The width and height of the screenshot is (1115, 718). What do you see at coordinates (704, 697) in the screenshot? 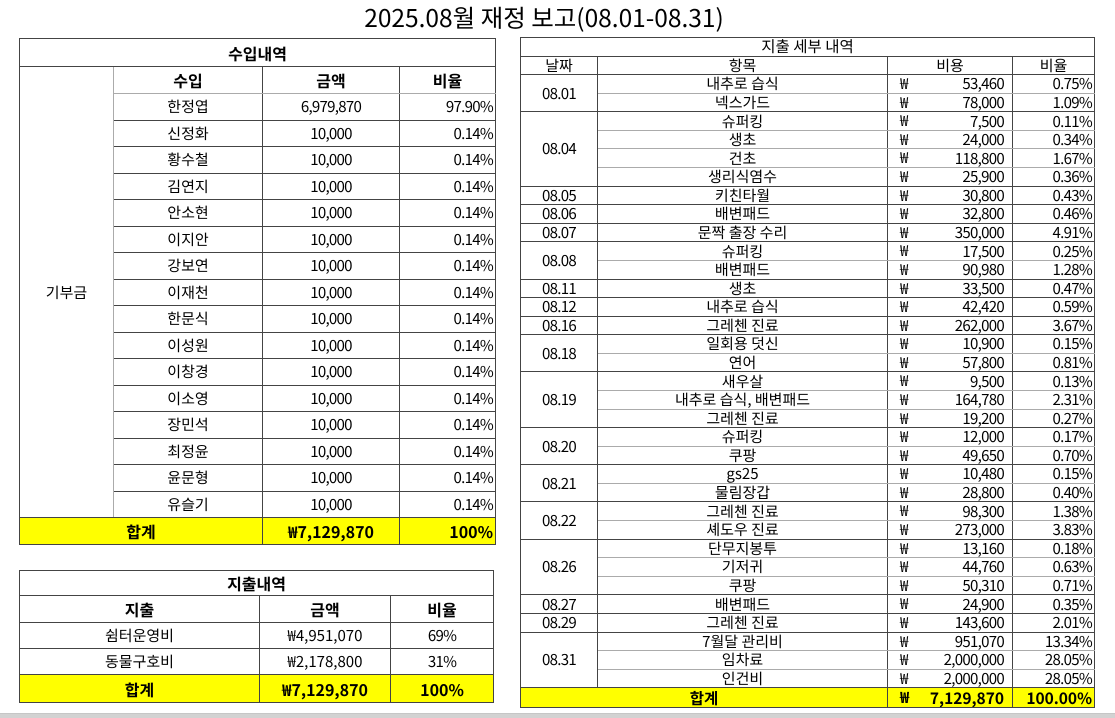
I see `detail-total-label: 합계` at bounding box center [704, 697].